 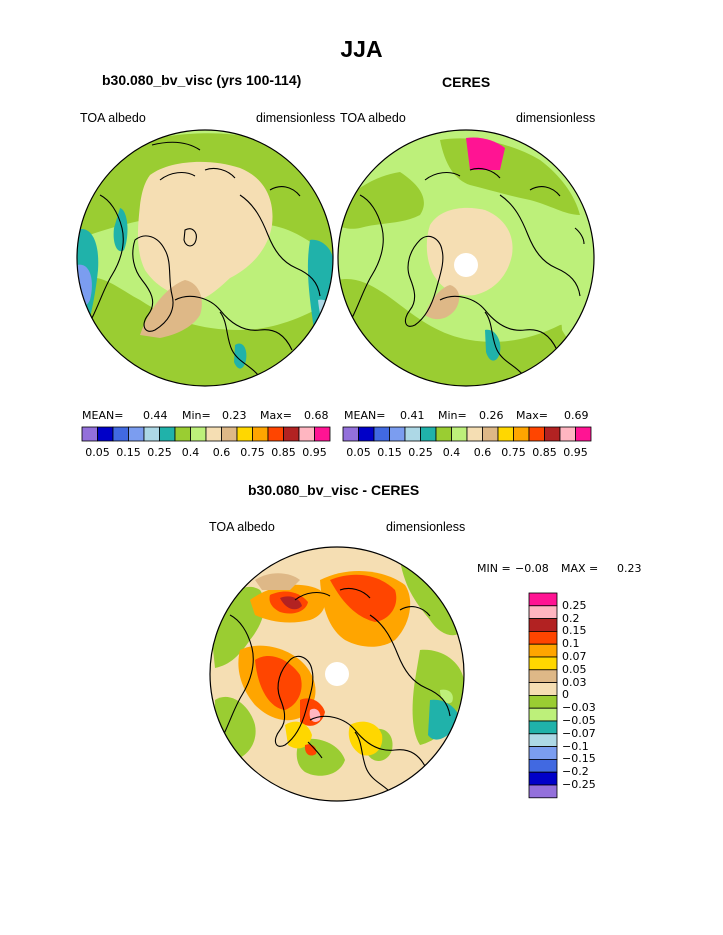 I want to click on panel-1-colorbar-label: 0.6, so click(x=221, y=452).